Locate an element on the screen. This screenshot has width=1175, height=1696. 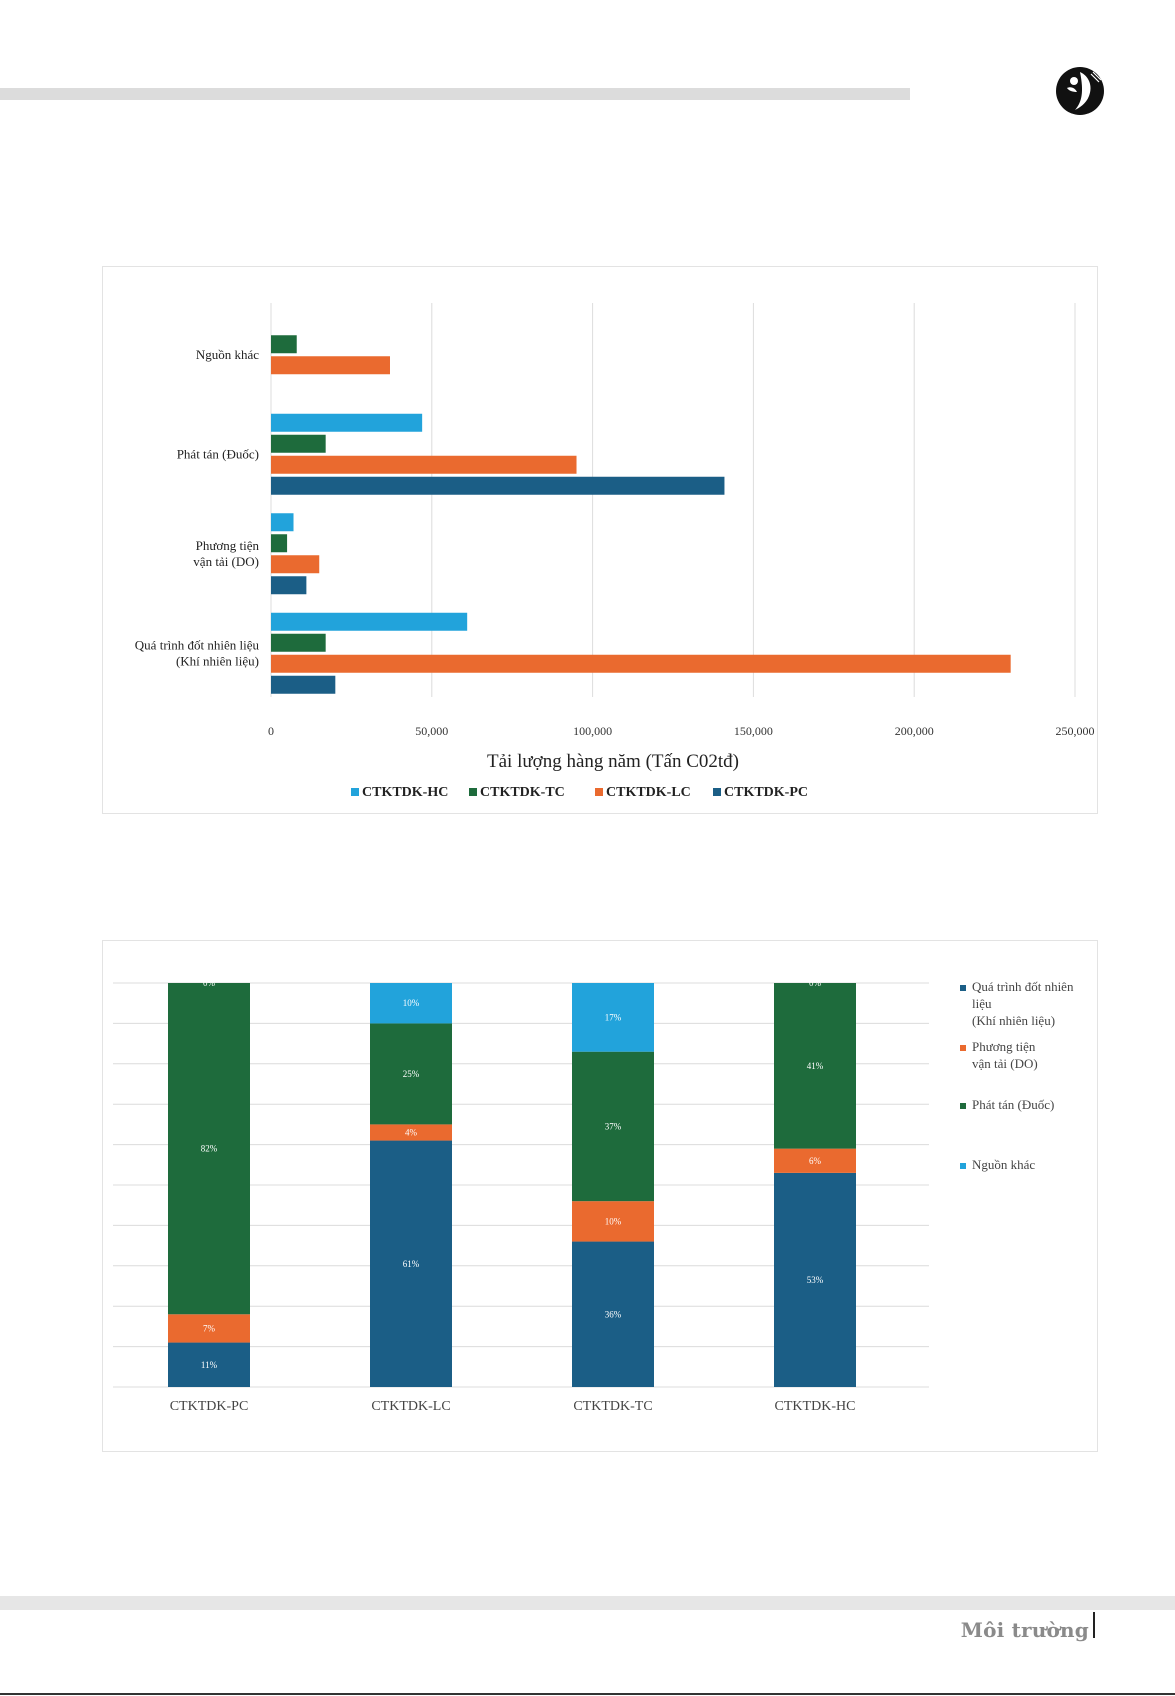
segment-data-label: 37% is located at coordinates (613, 1126).